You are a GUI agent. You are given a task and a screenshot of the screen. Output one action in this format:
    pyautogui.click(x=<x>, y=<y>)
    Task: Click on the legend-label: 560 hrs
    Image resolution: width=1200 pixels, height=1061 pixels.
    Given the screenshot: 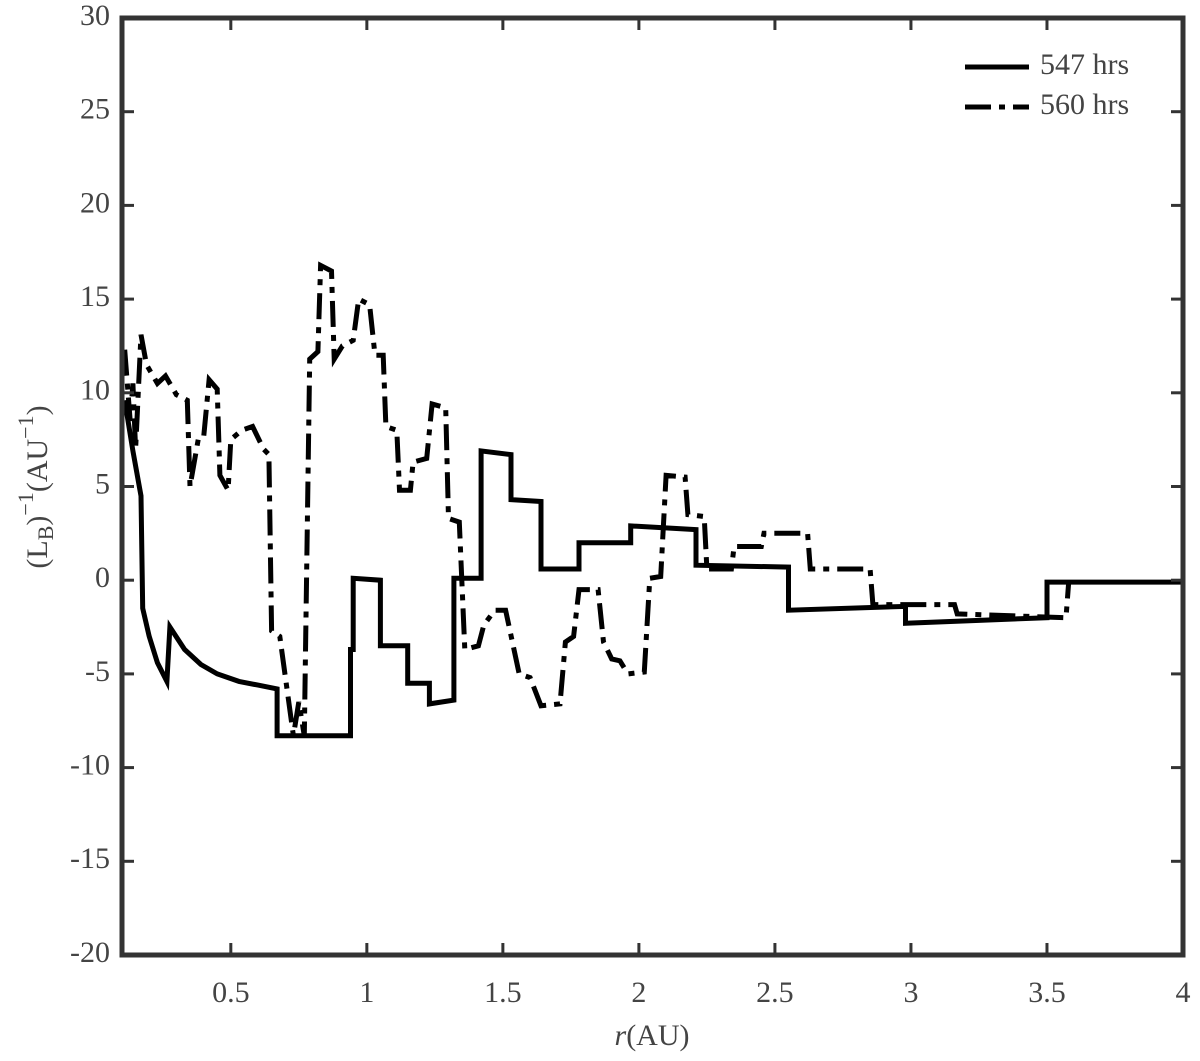 What is the action you would take?
    pyautogui.click(x=1084, y=104)
    